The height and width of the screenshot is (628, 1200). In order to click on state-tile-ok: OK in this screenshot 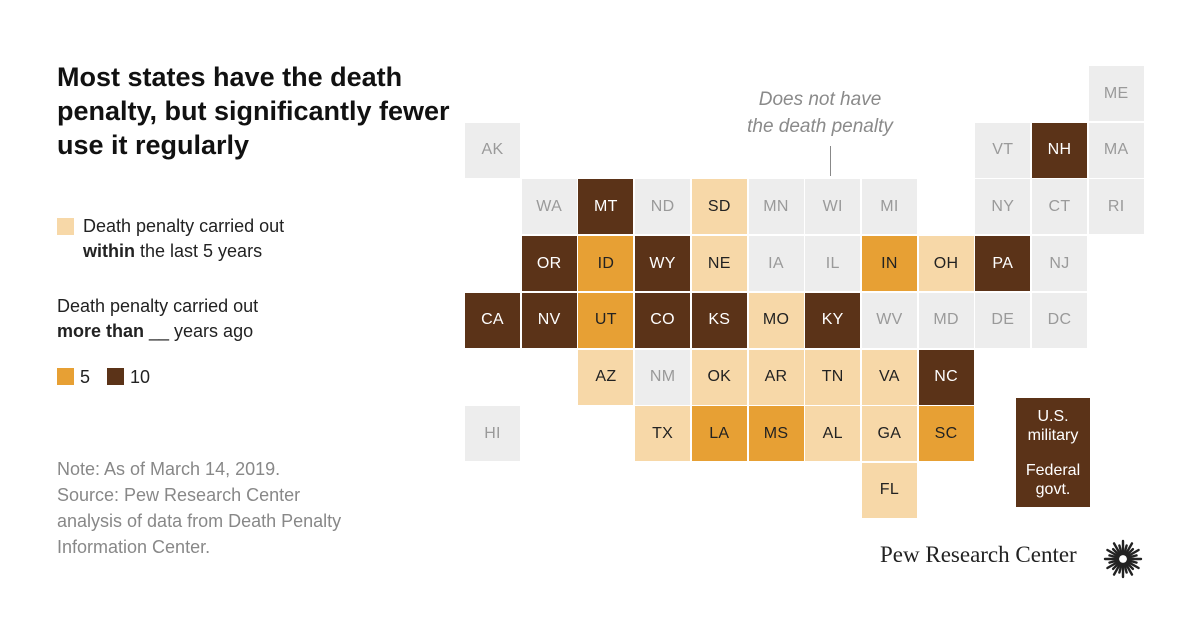, I will do `click(719, 377)`.